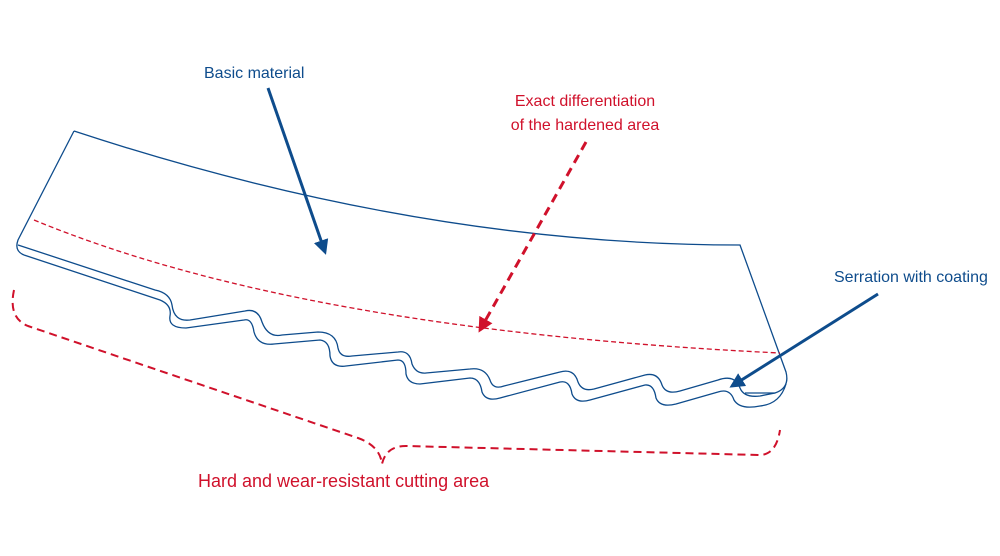  I want to click on differentiation-label-line1: Exact differentiation, so click(585, 101).